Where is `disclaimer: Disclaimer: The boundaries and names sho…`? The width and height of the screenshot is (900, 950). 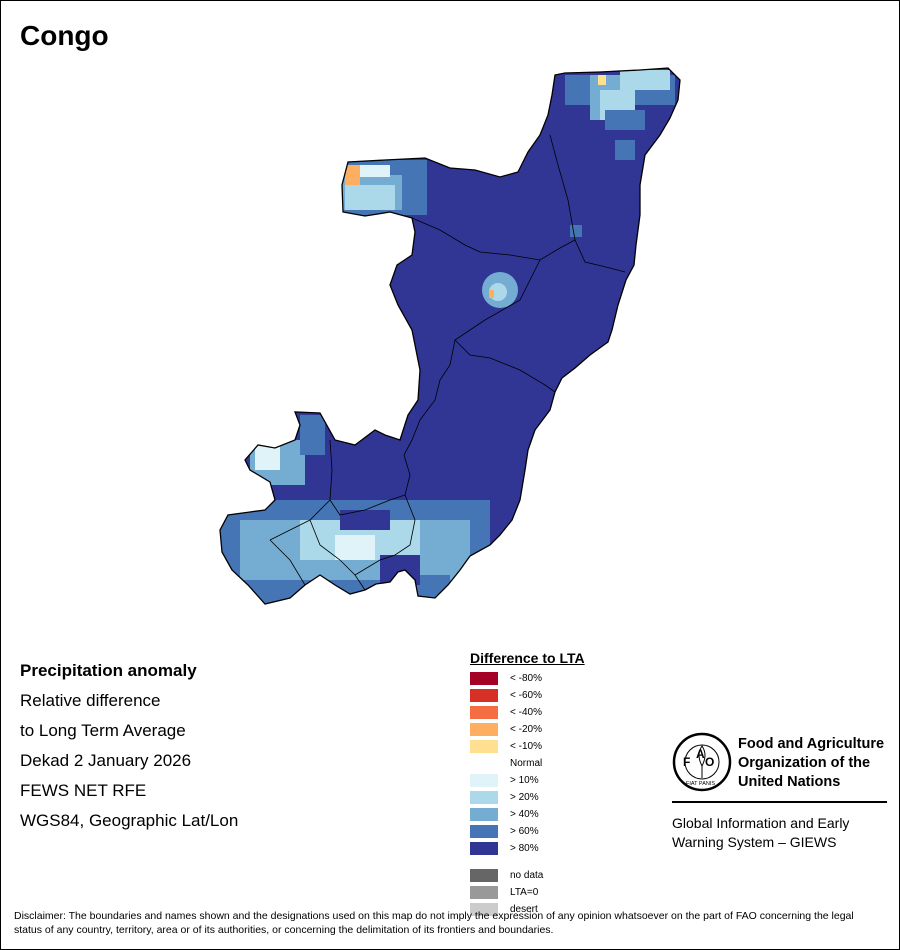
disclaimer: Disclaimer: The boundaries and names sho… is located at coordinates (434, 923).